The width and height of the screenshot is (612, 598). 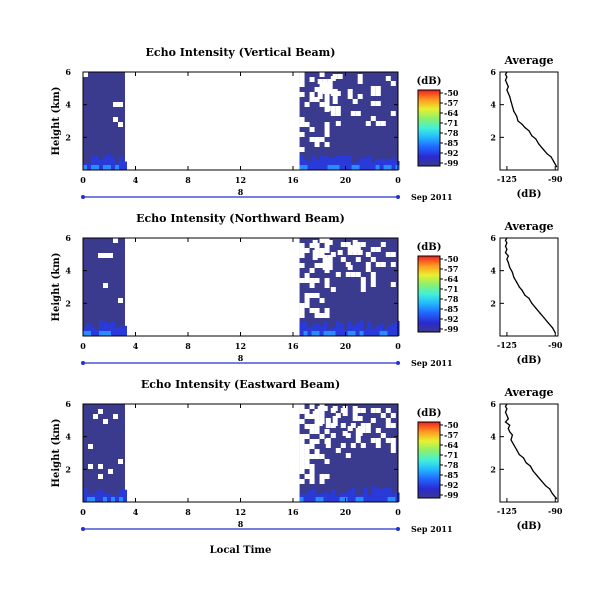 I want to click on profile-x-label: (dB), so click(x=529, y=526).